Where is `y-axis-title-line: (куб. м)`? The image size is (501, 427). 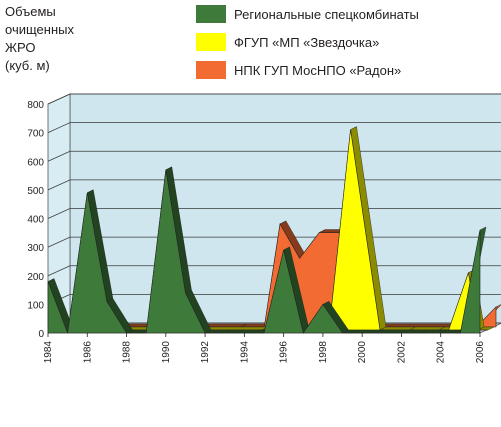 y-axis-title-line: (куб. м) is located at coordinates (27, 65).